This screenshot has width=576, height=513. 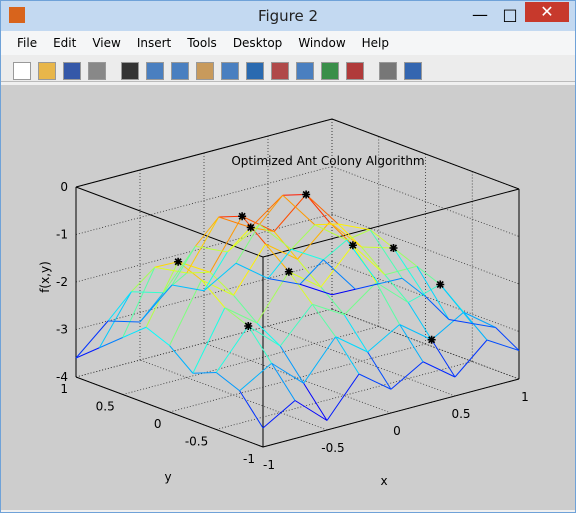 What do you see at coordinates (322, 43) in the screenshot?
I see `menu-item: Window` at bounding box center [322, 43].